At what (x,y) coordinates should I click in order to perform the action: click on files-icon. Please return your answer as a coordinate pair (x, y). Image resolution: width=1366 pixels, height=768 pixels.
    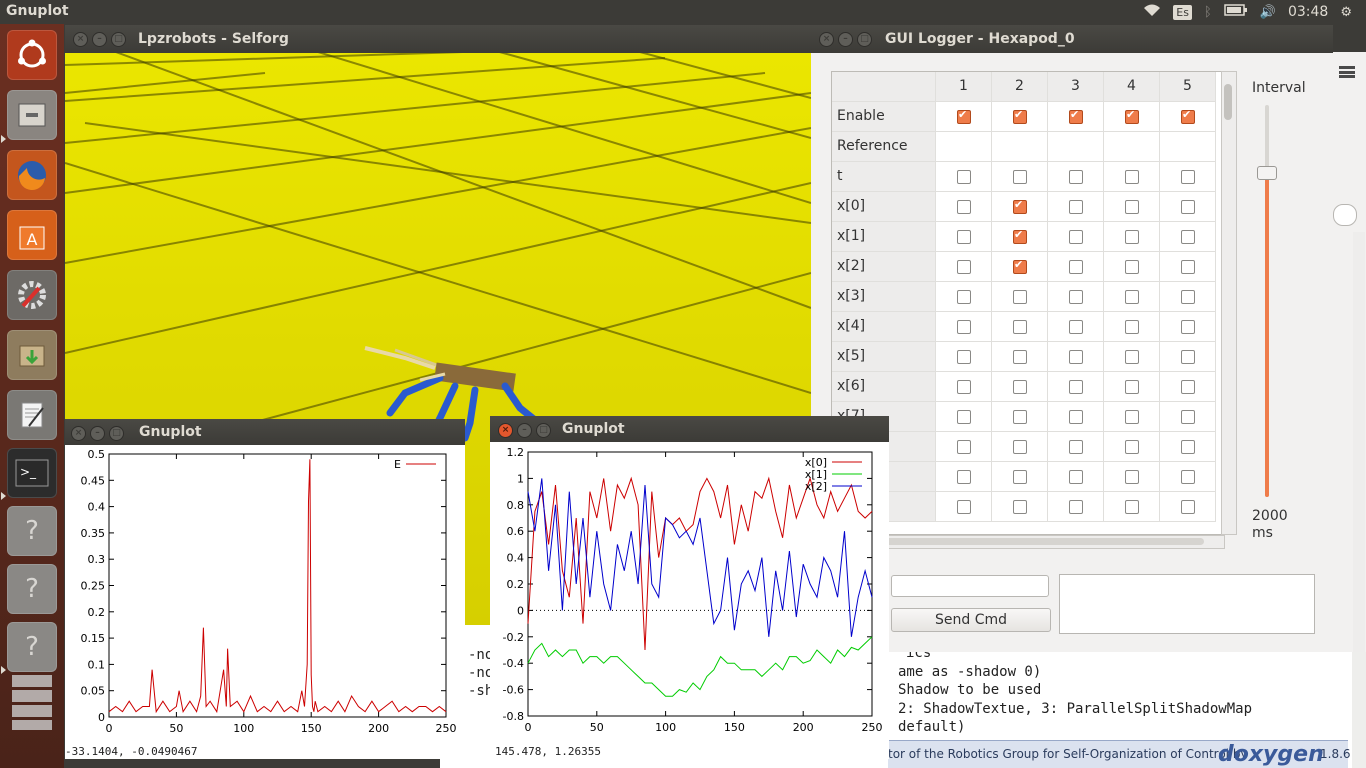
    Looking at the image, I should click on (32, 115).